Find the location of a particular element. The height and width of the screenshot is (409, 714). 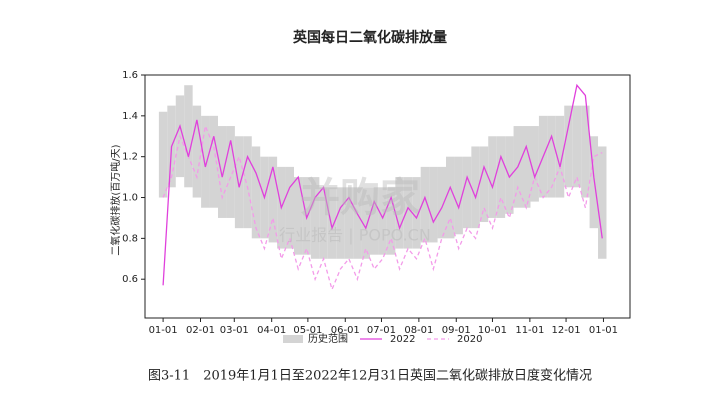

y-tick-label: 1.6 is located at coordinates (130, 75).